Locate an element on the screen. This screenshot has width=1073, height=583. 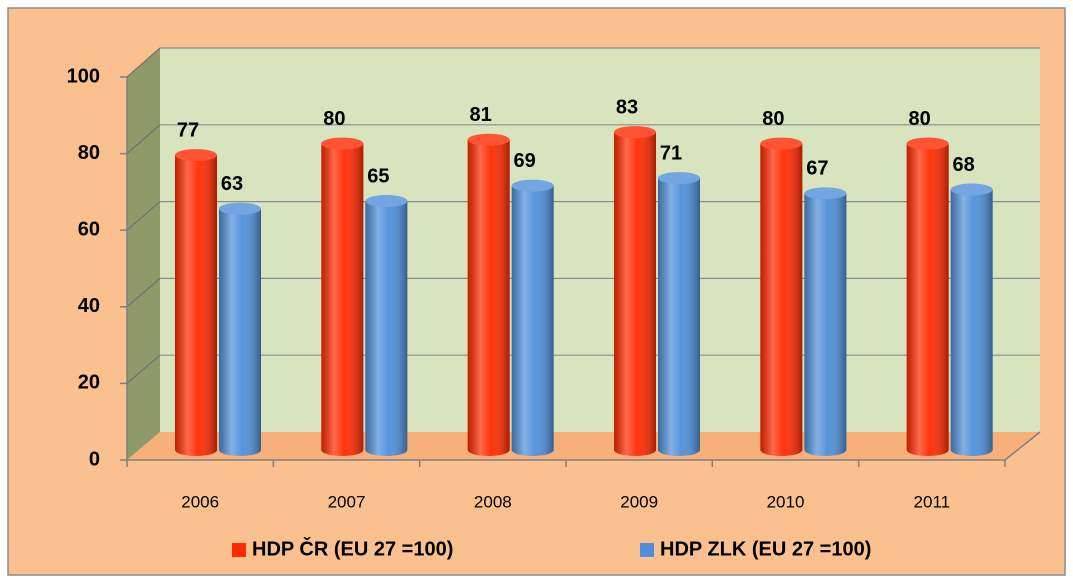
side-wall is located at coordinates (143, 254).